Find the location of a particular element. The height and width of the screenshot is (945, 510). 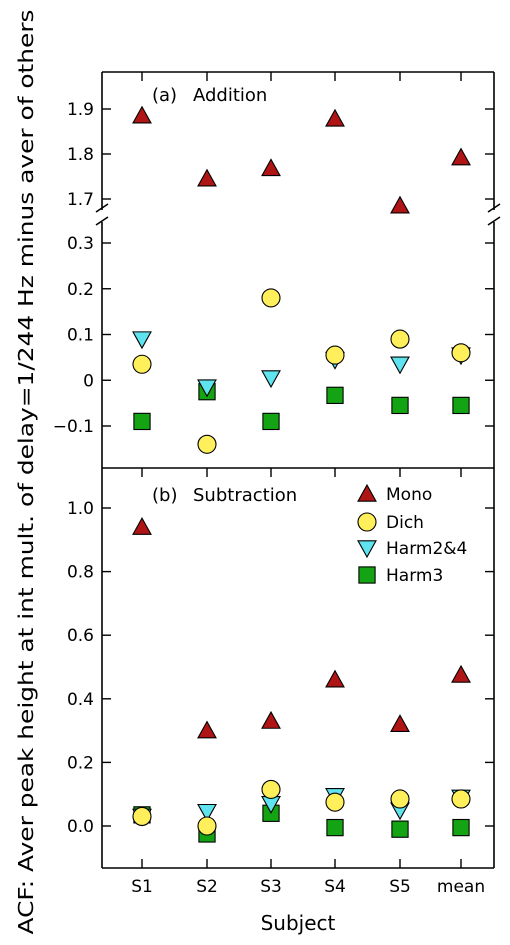

y-ticks-a-upper: 1.7 1.8 1.9 is located at coordinates (280, 155).